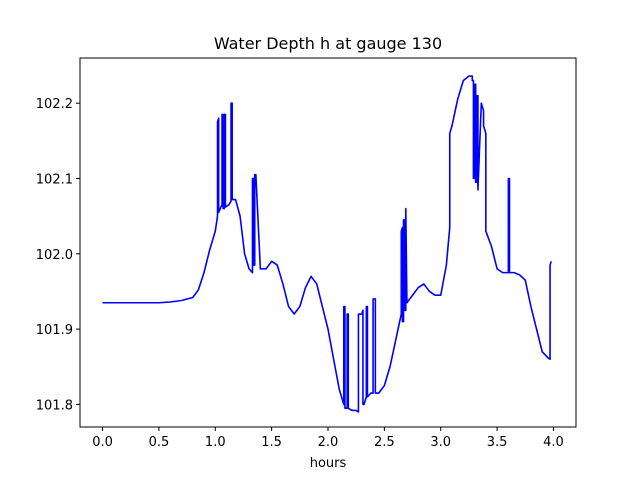 This screenshot has height=480, width=640. I want to click on x-tick-label: 3.0, so click(440, 442).